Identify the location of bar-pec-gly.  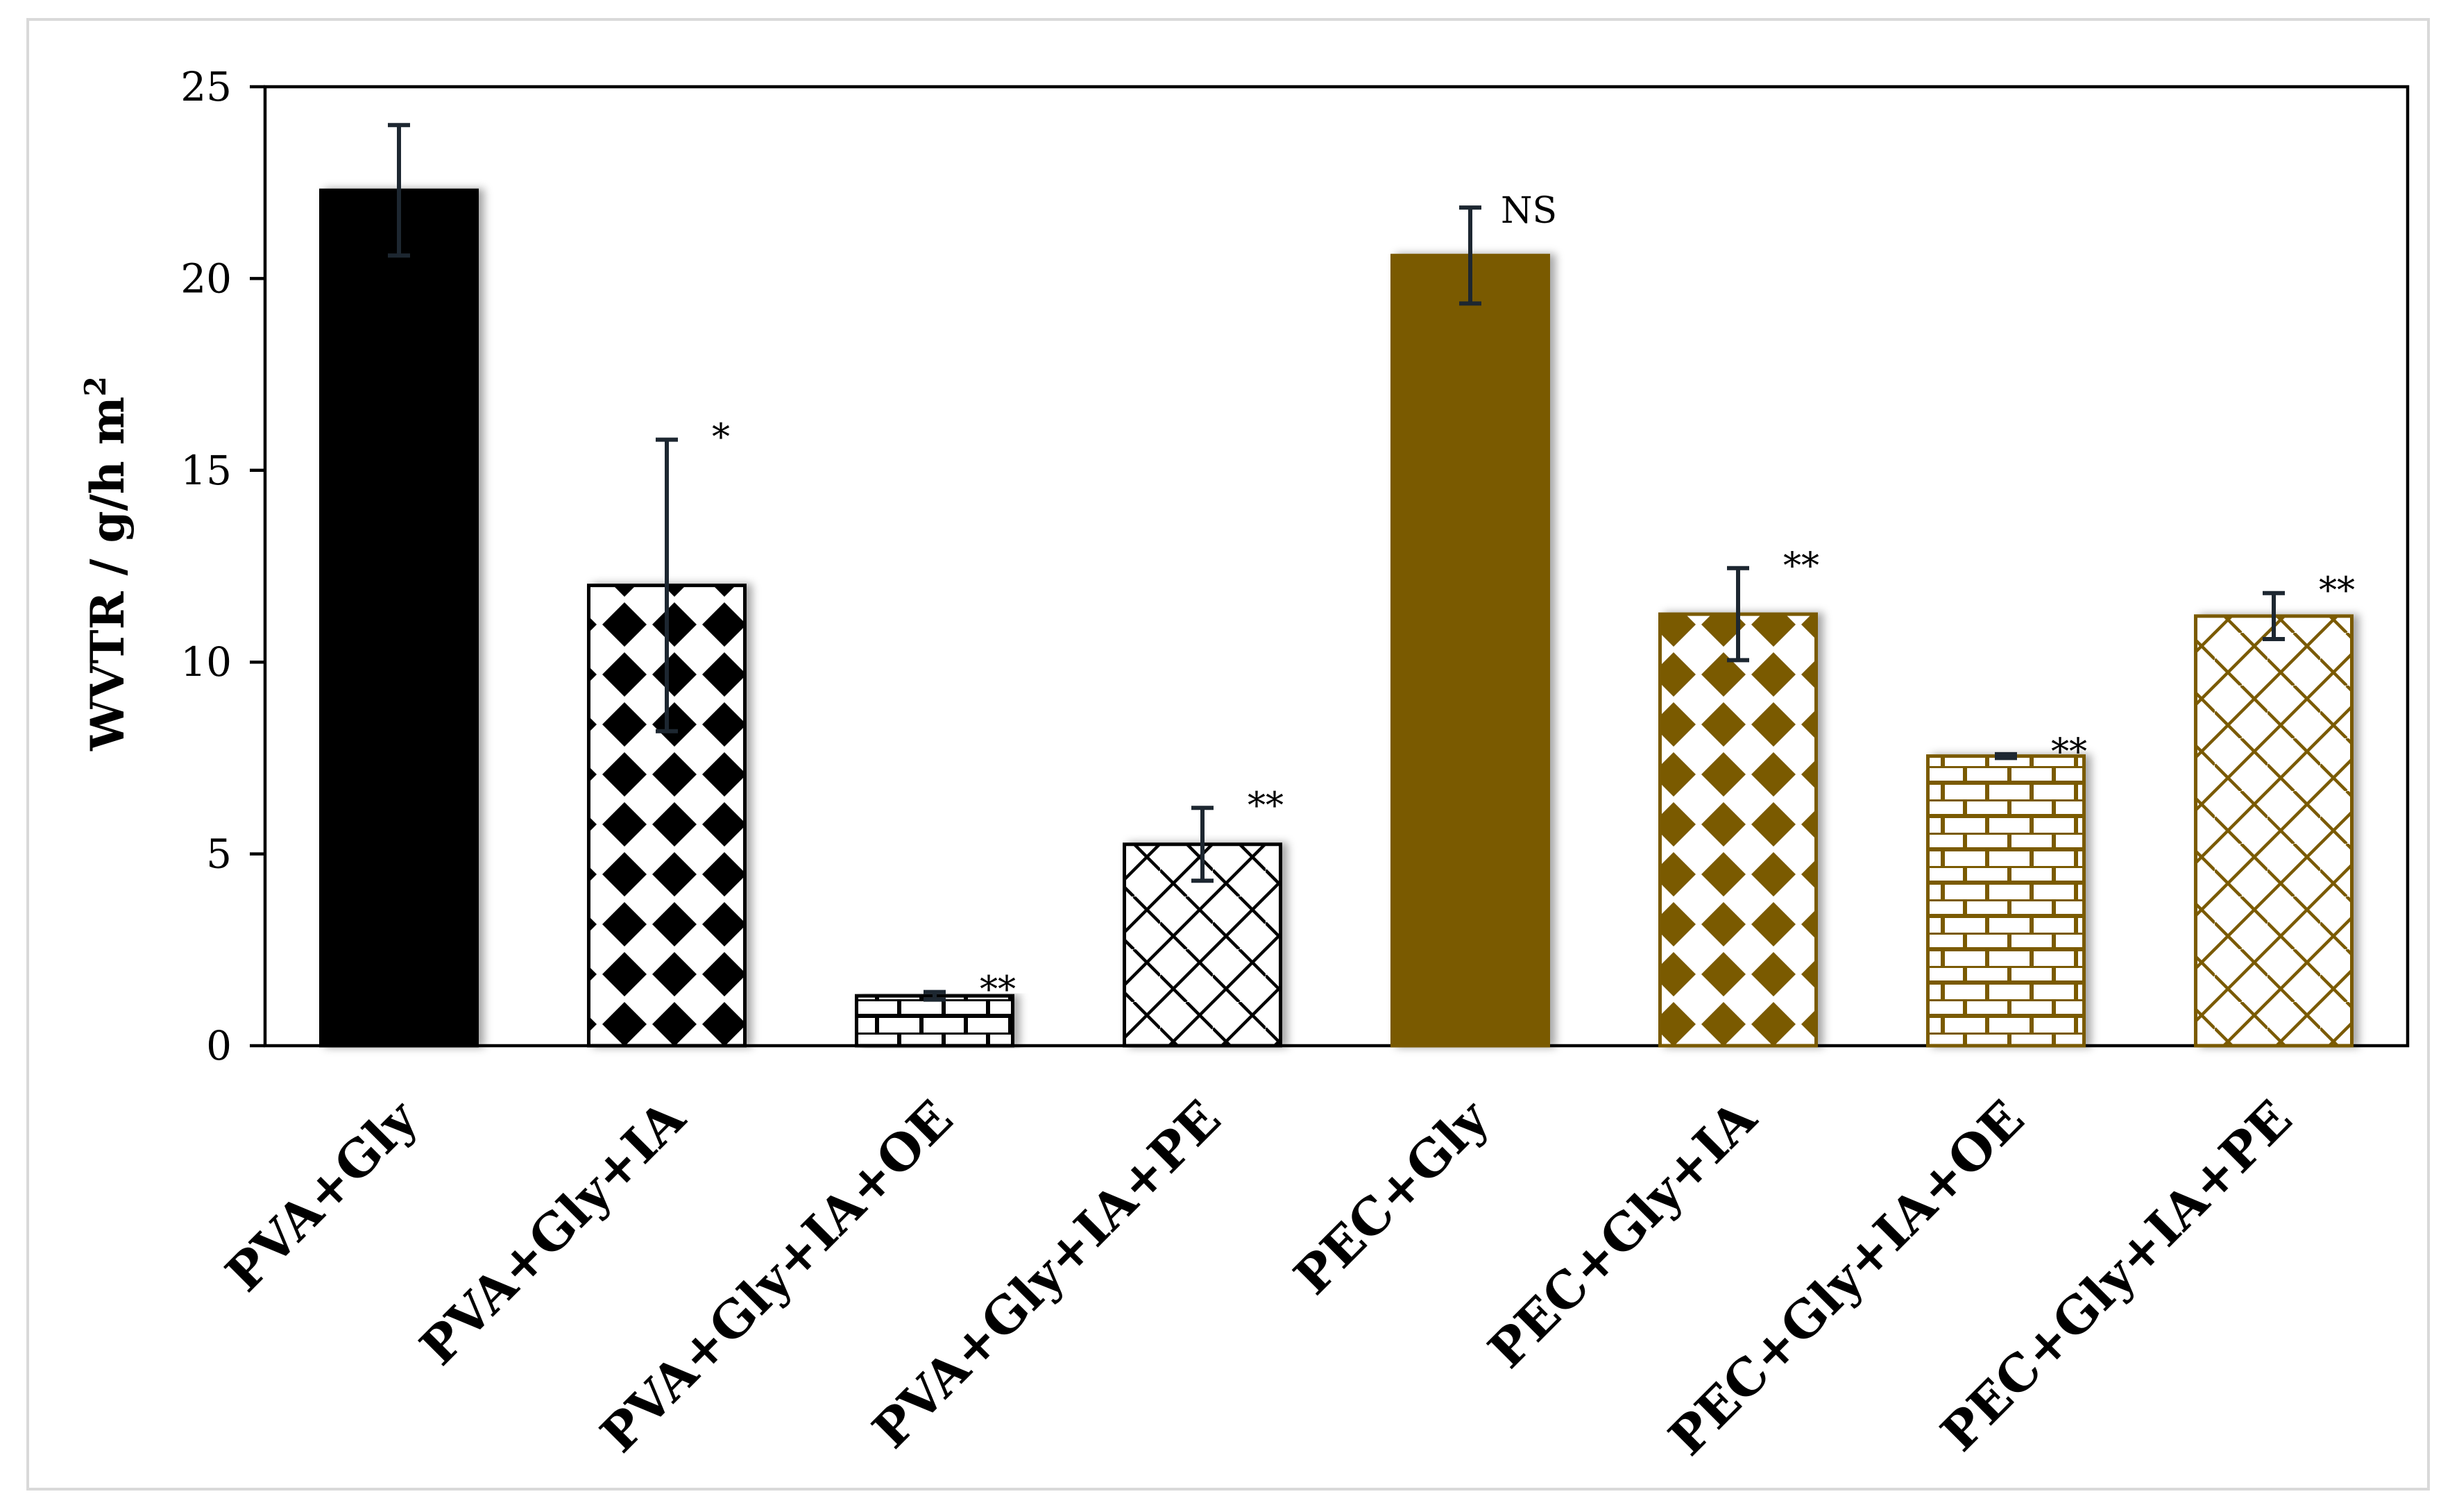
(1470, 650).